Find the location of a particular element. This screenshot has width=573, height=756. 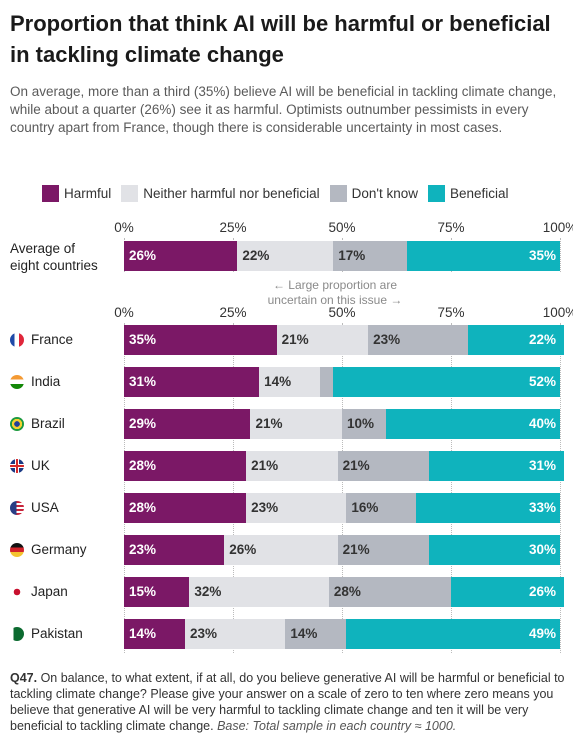

data-label-dont-know: 16% is located at coordinates (365, 507).